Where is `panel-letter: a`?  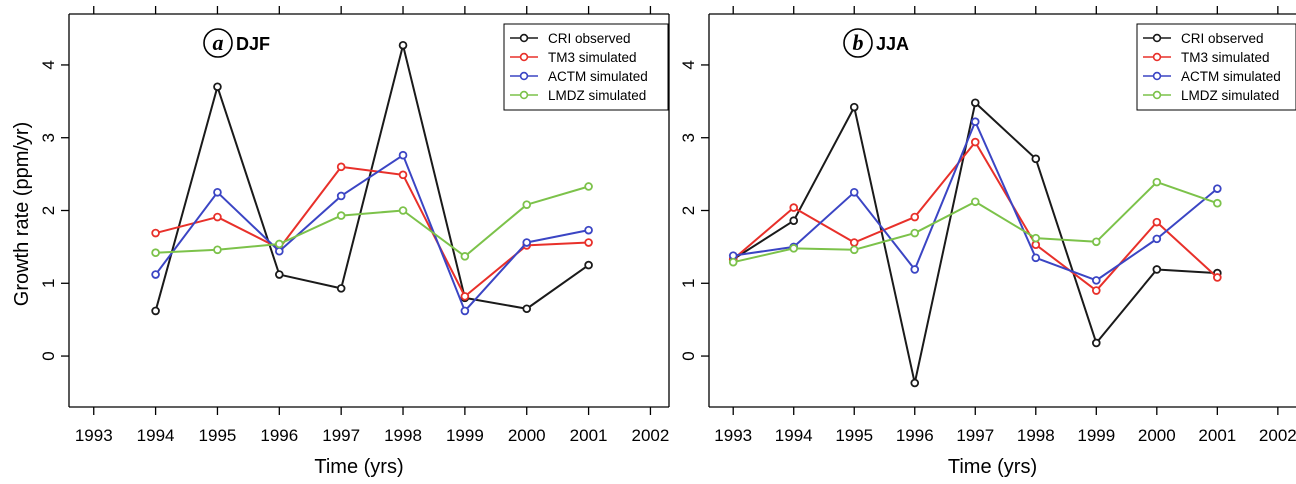
panel-letter: a is located at coordinates (218, 42).